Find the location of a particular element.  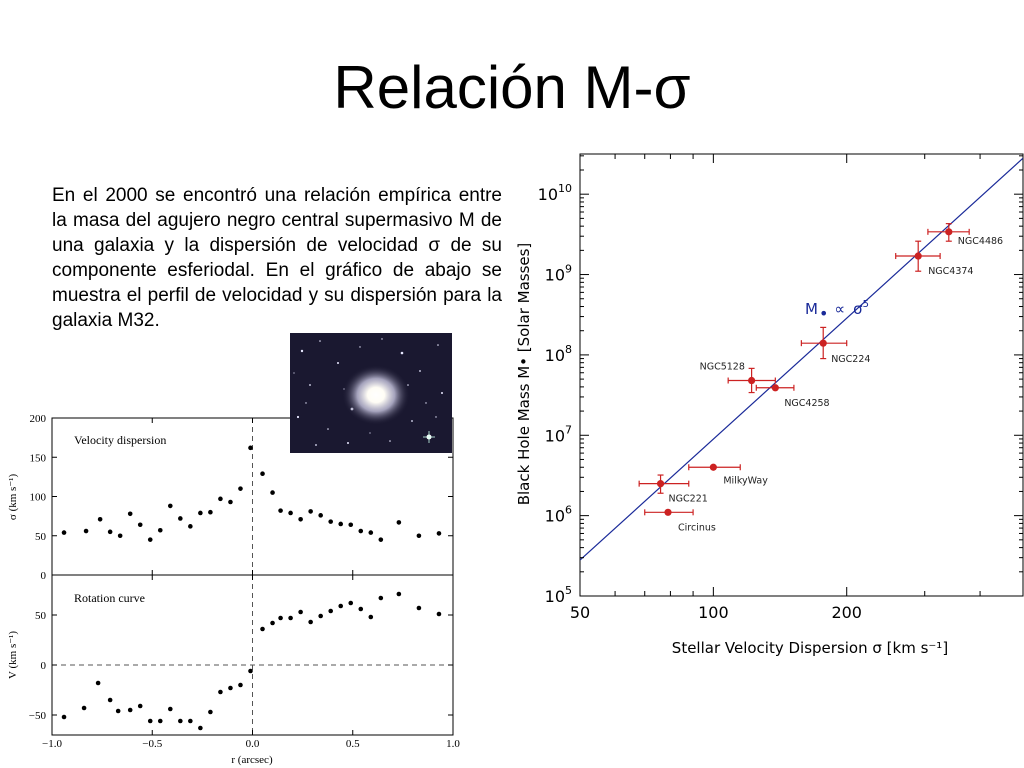

y-tick-label: 10⁷ is located at coordinates (558, 434).